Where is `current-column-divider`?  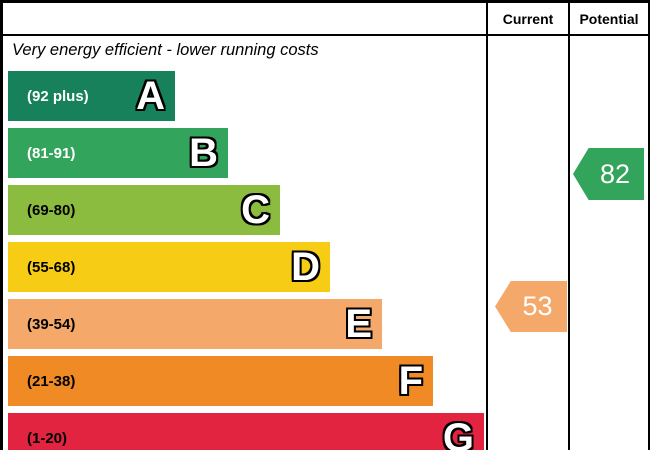
current-column-divider is located at coordinates (487, 226).